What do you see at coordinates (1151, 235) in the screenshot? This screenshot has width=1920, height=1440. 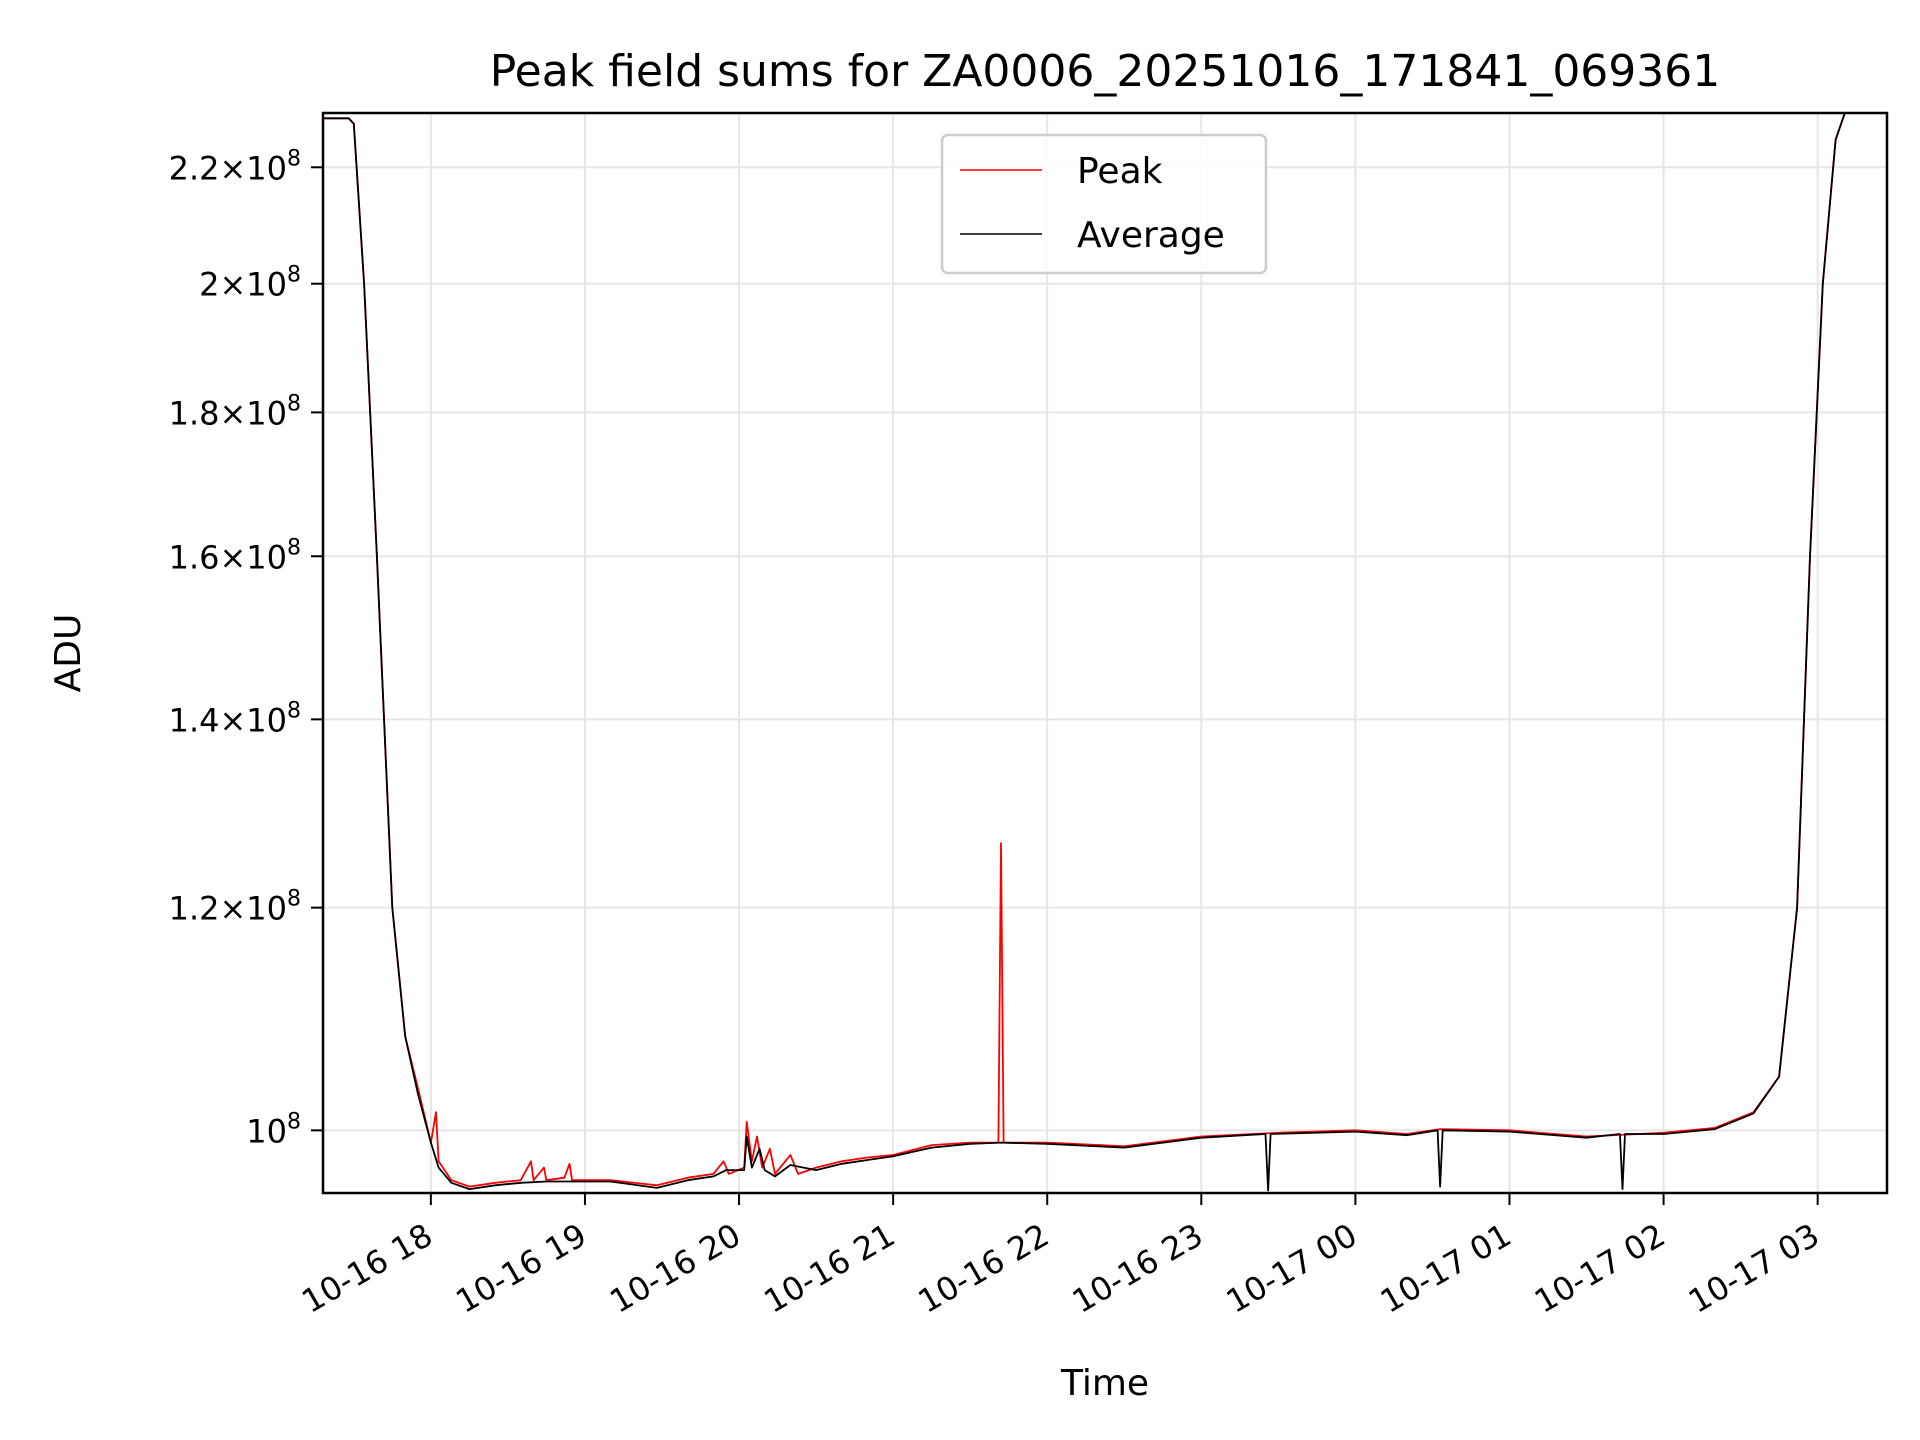 I see `legend-label-average: Average` at bounding box center [1151, 235].